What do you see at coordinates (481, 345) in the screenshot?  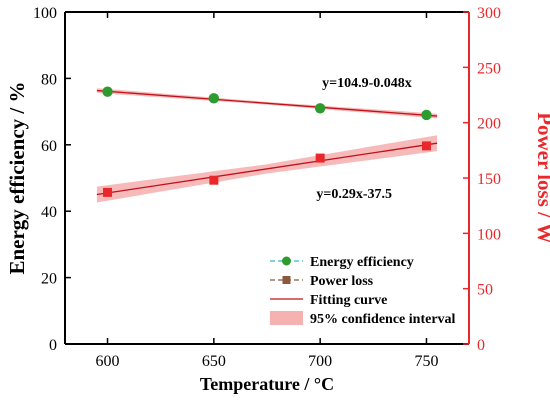 I see `y-right-tick-label: 0` at bounding box center [481, 345].